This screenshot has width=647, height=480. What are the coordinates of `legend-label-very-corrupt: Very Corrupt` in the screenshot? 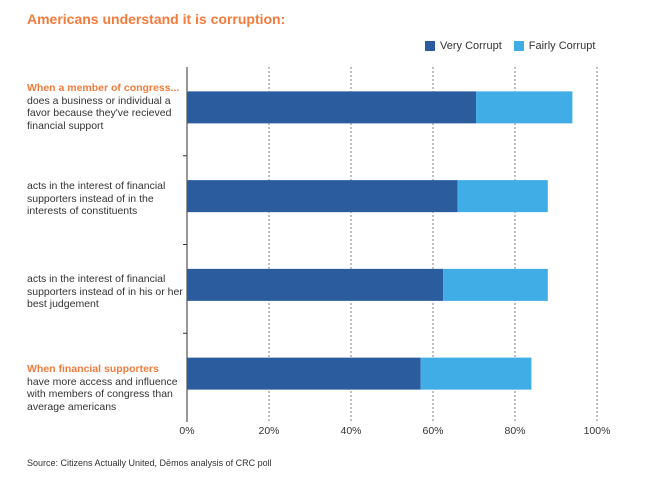 It's located at (471, 46).